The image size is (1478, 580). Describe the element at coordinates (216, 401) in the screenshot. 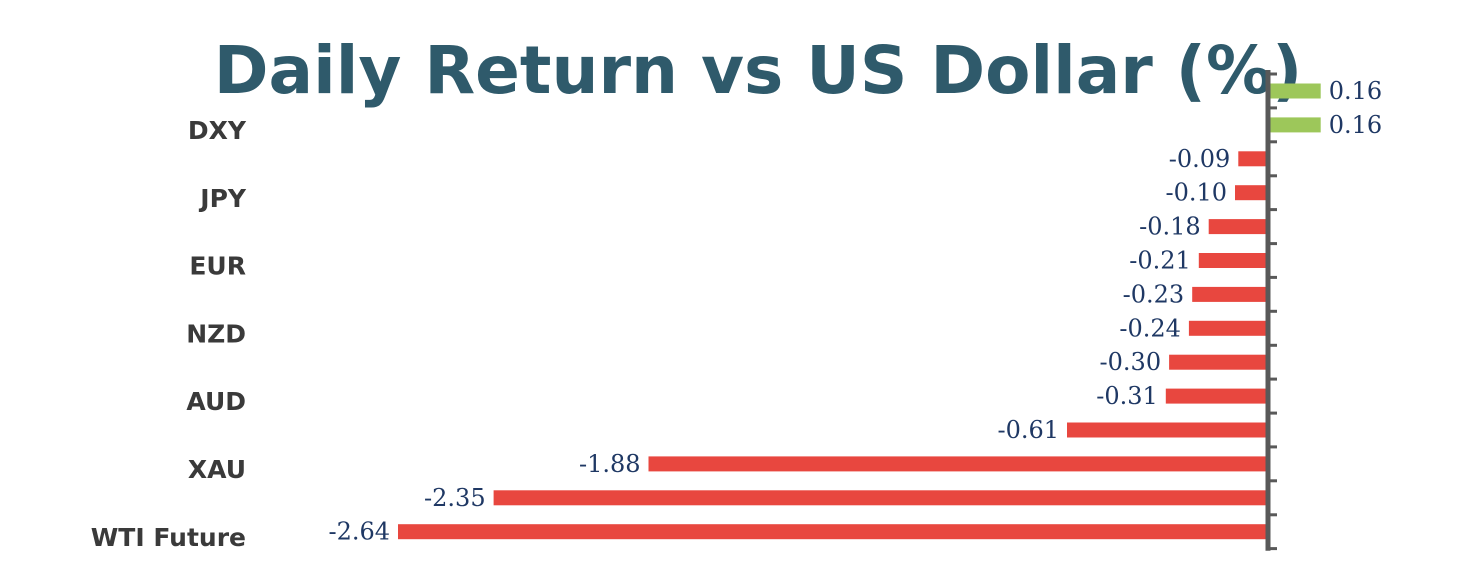

I see `category-label: AUD` at that location.